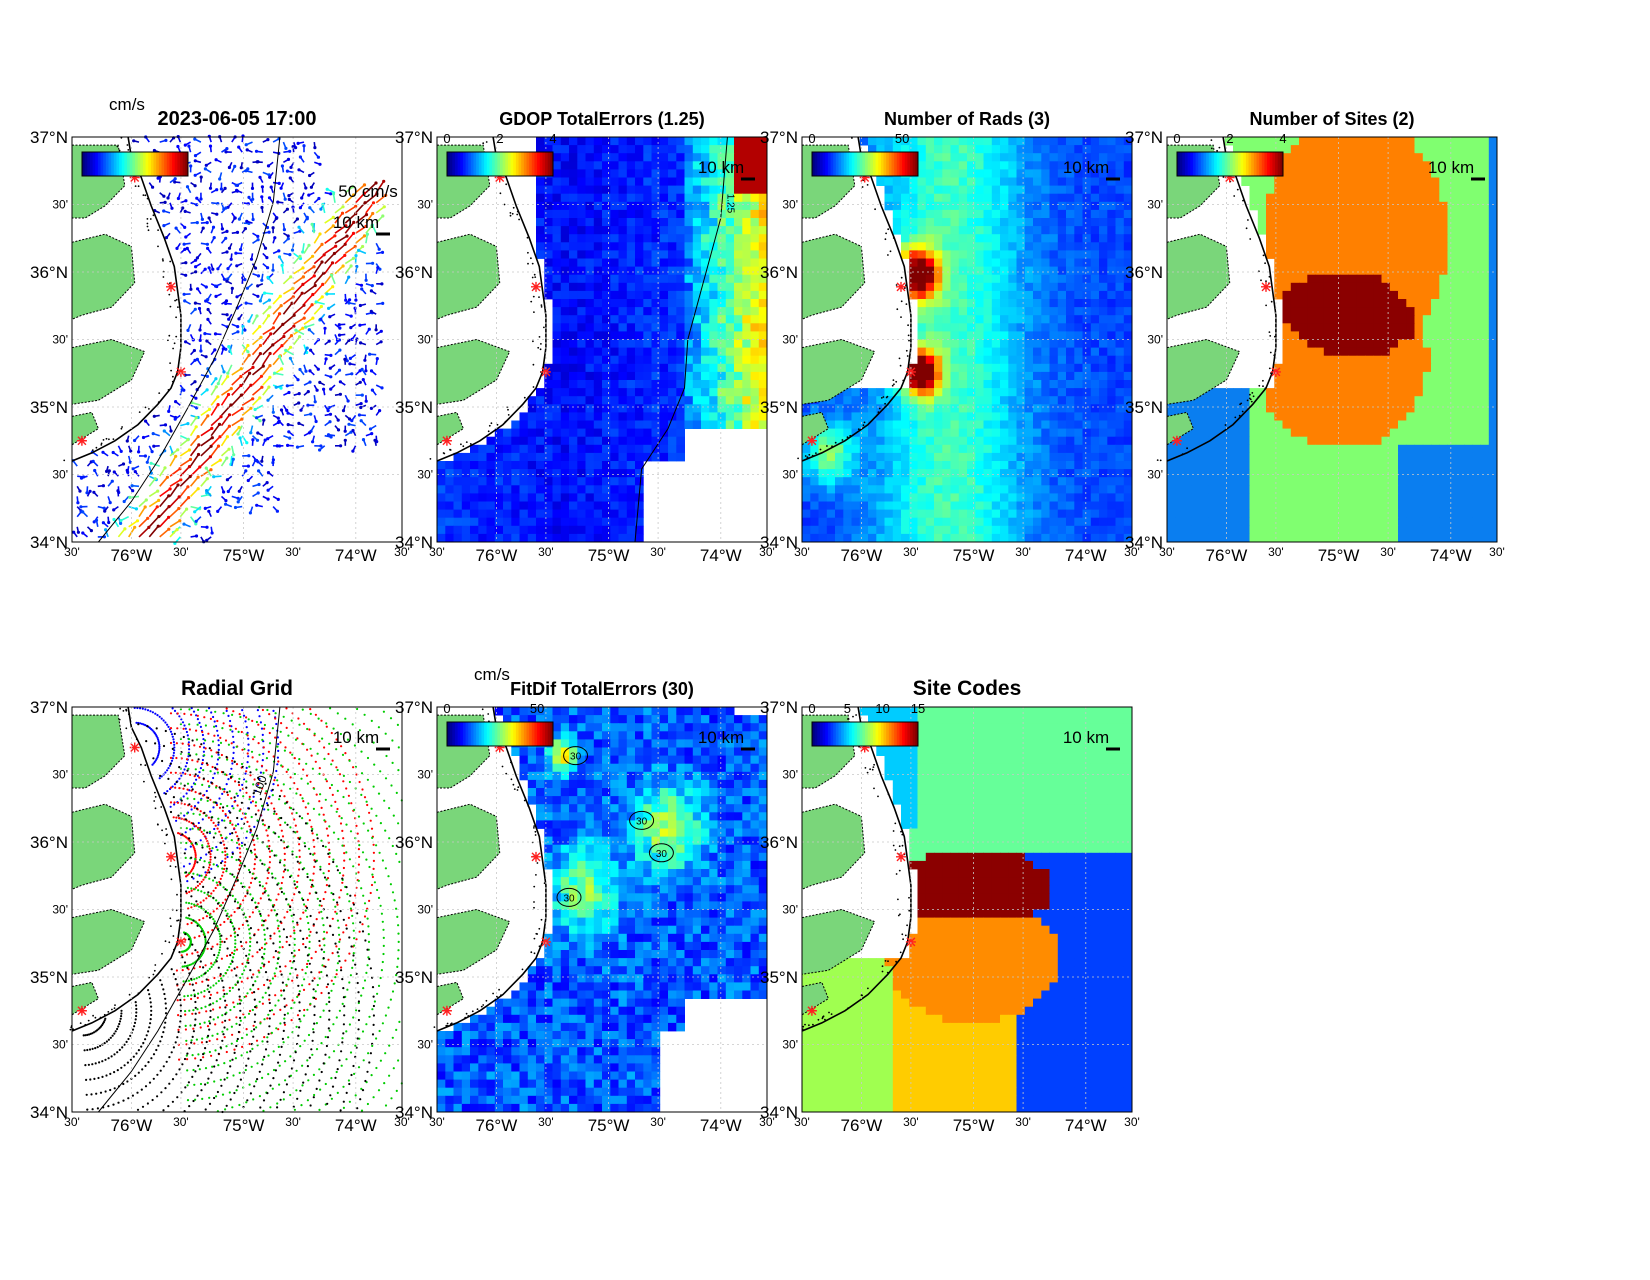 Image resolution: width=1650 pixels, height=1280 pixels. Describe the element at coordinates (779, 137) in the screenshot. I see `y-tick-label: 37°N` at that location.